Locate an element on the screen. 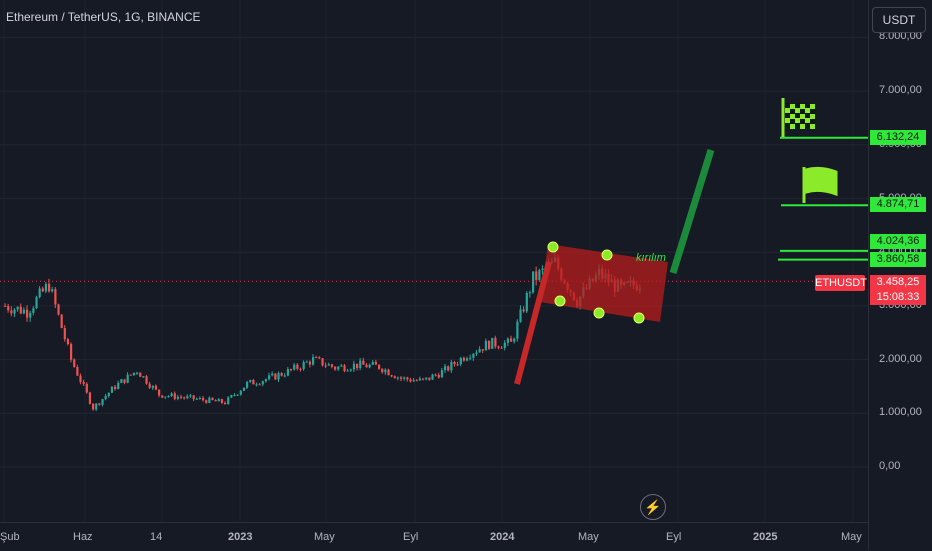 The height and width of the screenshot is (551, 932). countdown-tag: 15:08:33 is located at coordinates (898, 297).